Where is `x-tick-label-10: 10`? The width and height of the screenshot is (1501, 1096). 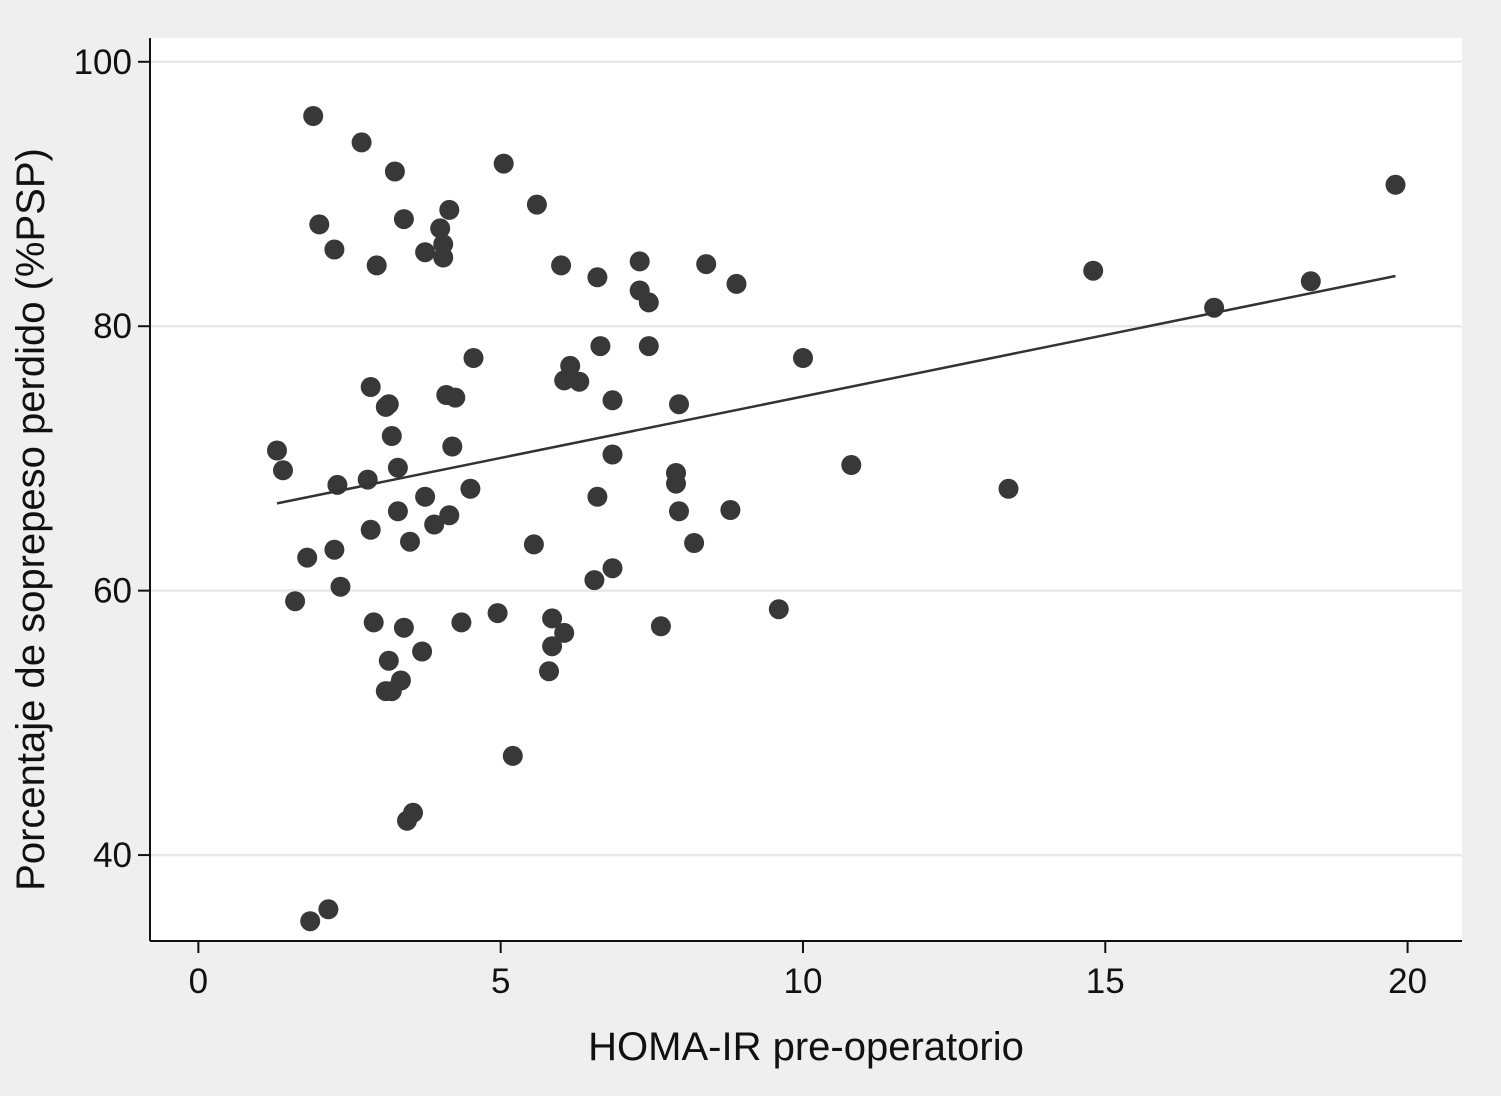
x-tick-label-10: 10 is located at coordinates (803, 981).